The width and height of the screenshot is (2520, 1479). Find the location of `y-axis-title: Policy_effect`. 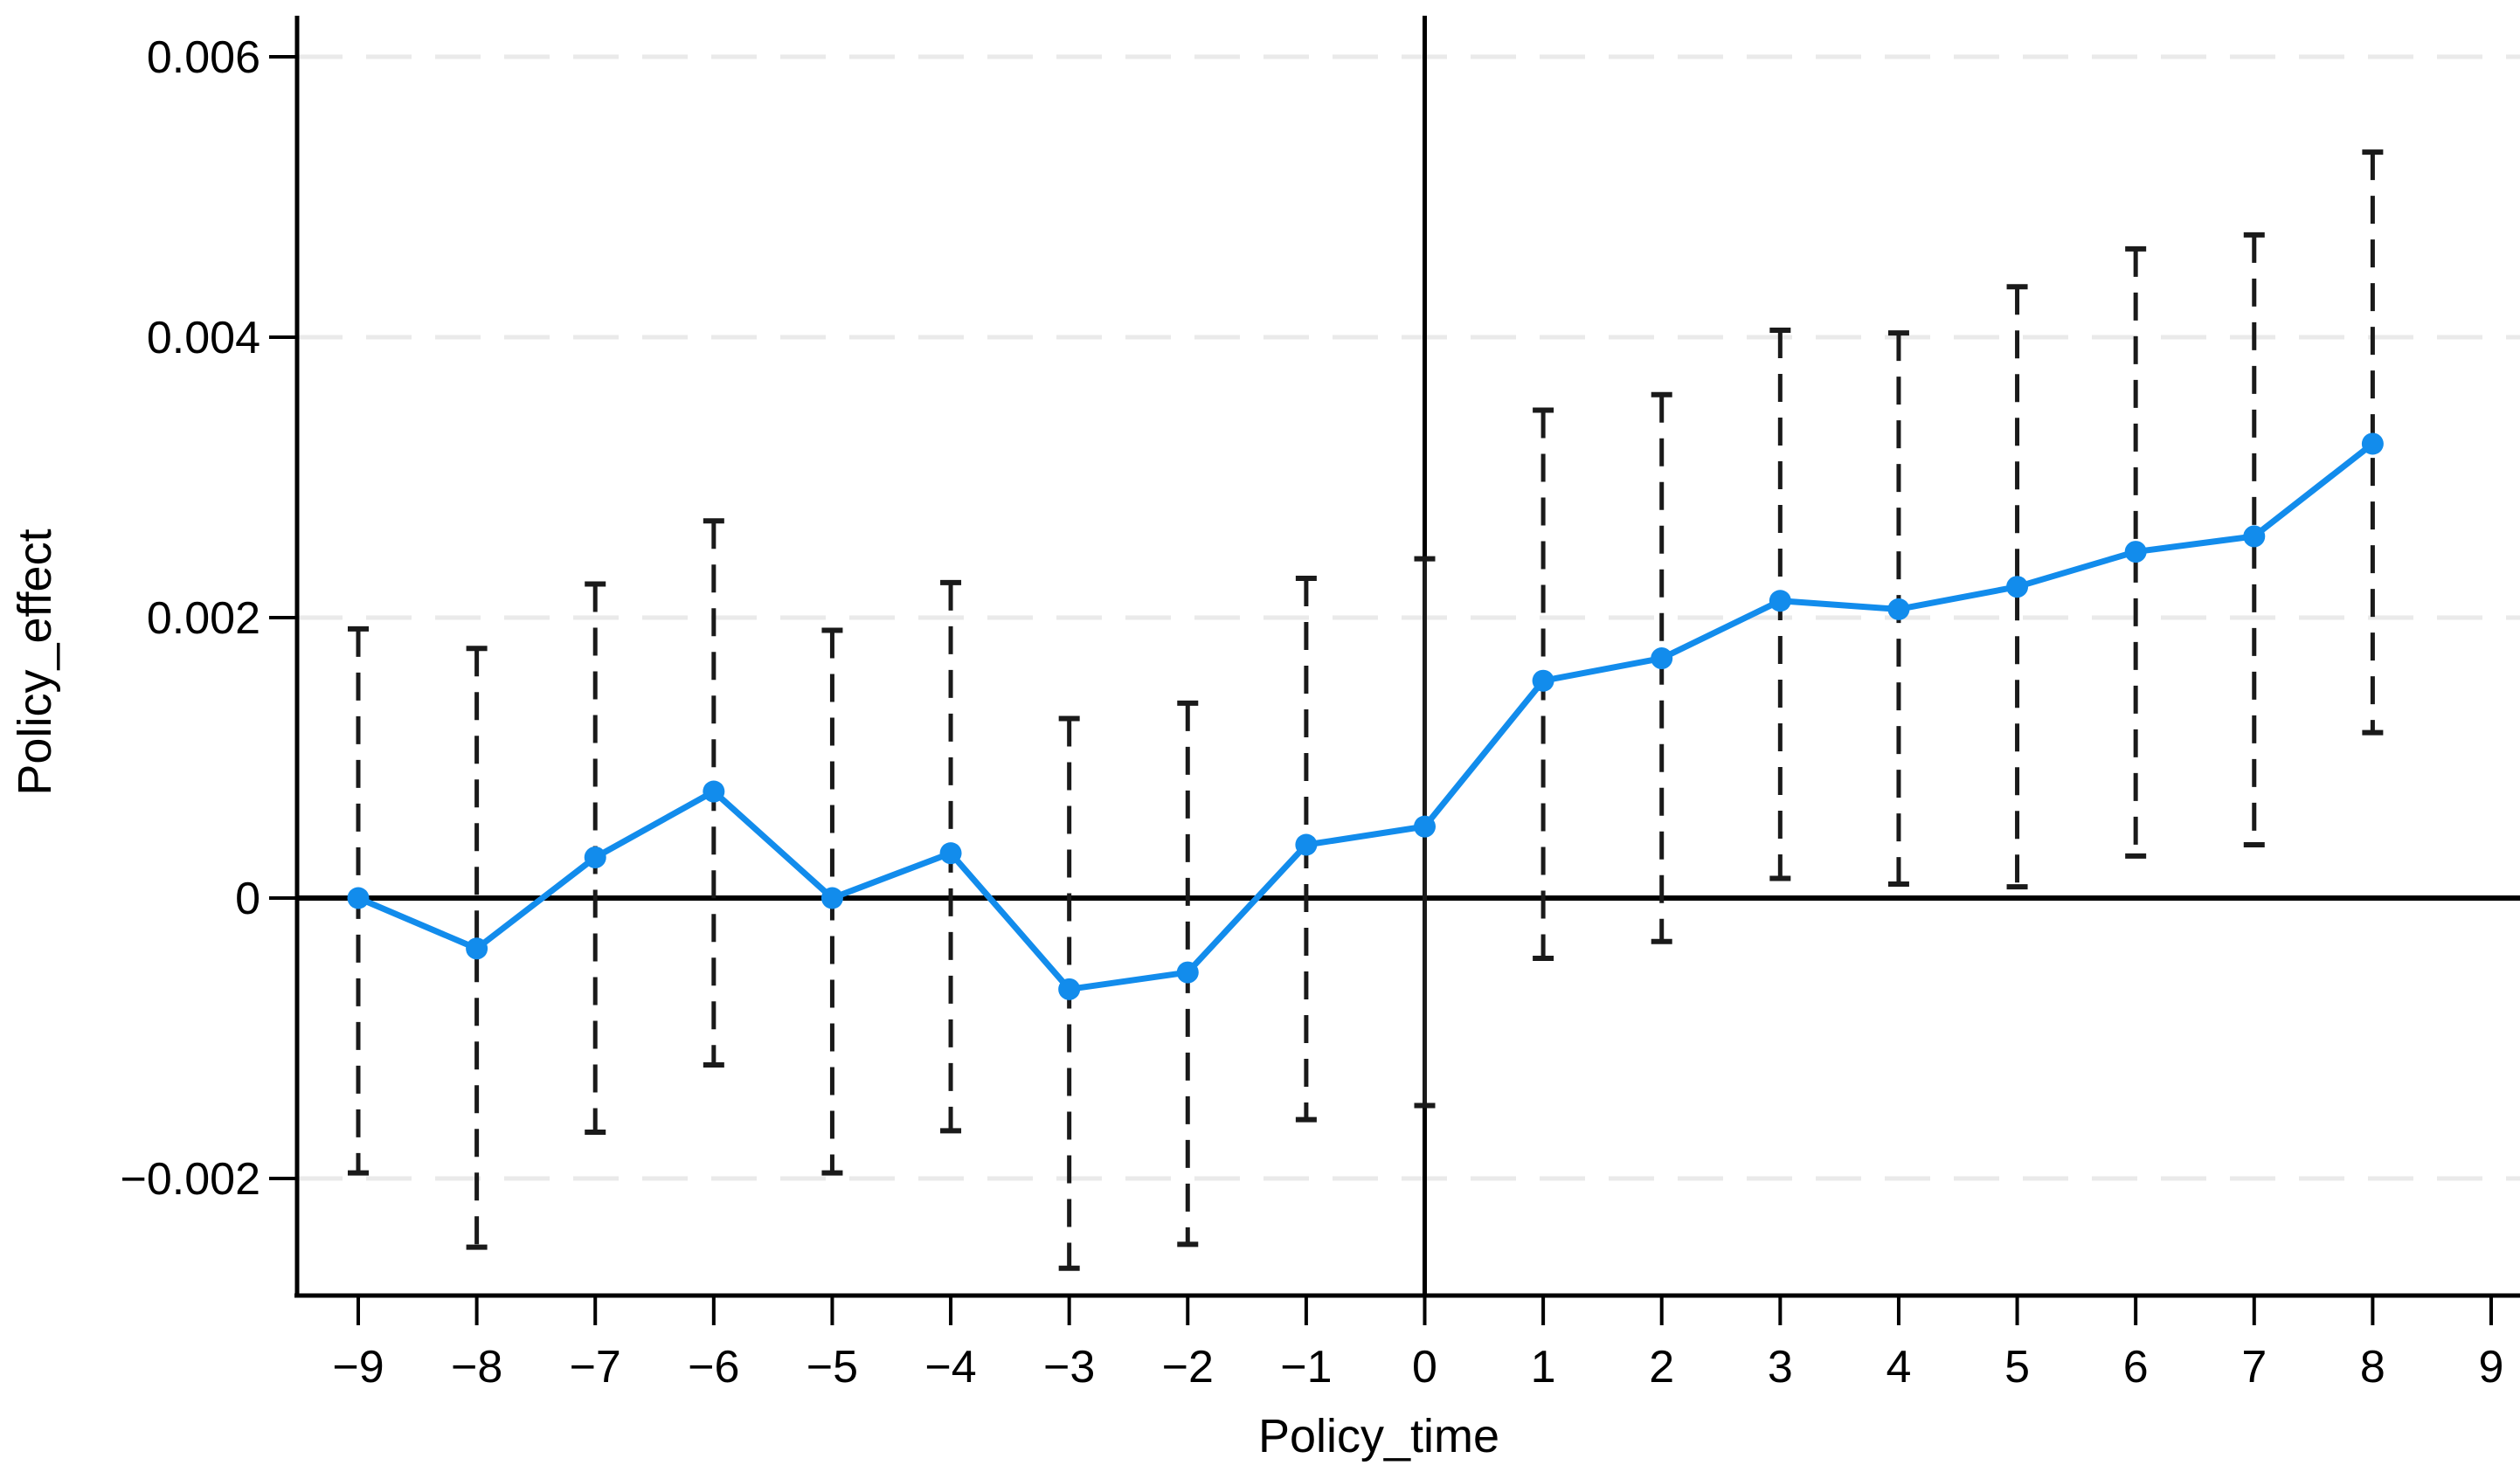

y-axis-title: Policy_effect is located at coordinates (35, 662).